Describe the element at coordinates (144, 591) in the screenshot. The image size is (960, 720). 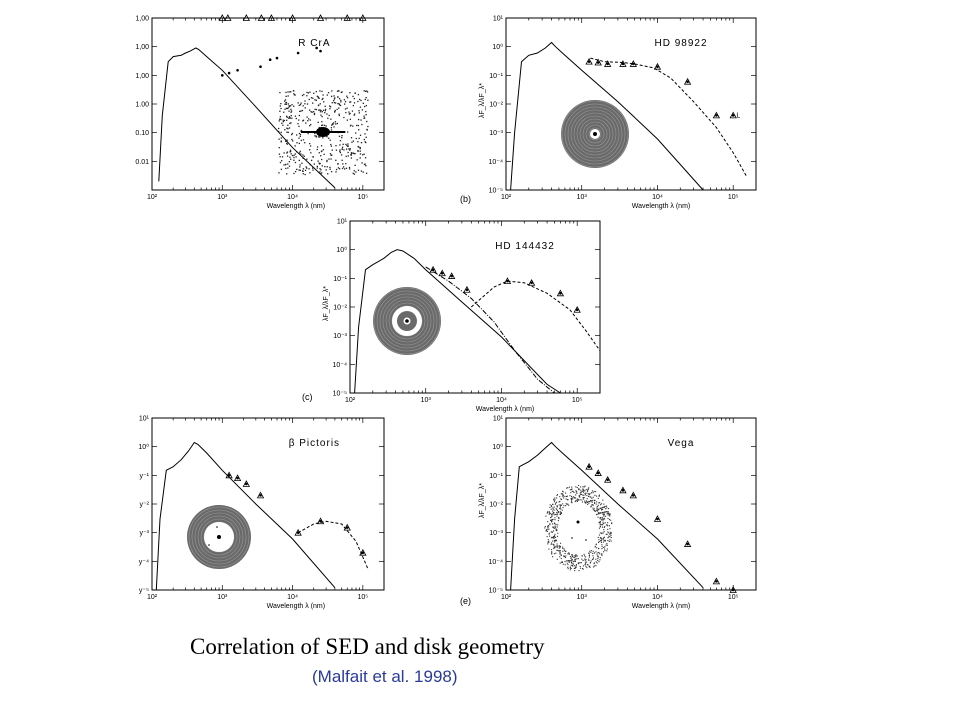
I see `y-tick-label: y⁻⁵` at that location.